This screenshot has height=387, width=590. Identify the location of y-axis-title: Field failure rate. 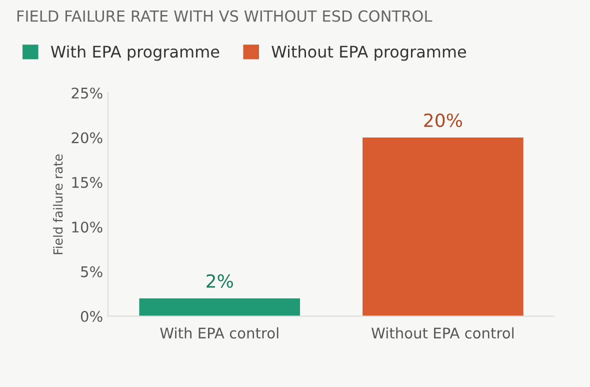
(58, 204).